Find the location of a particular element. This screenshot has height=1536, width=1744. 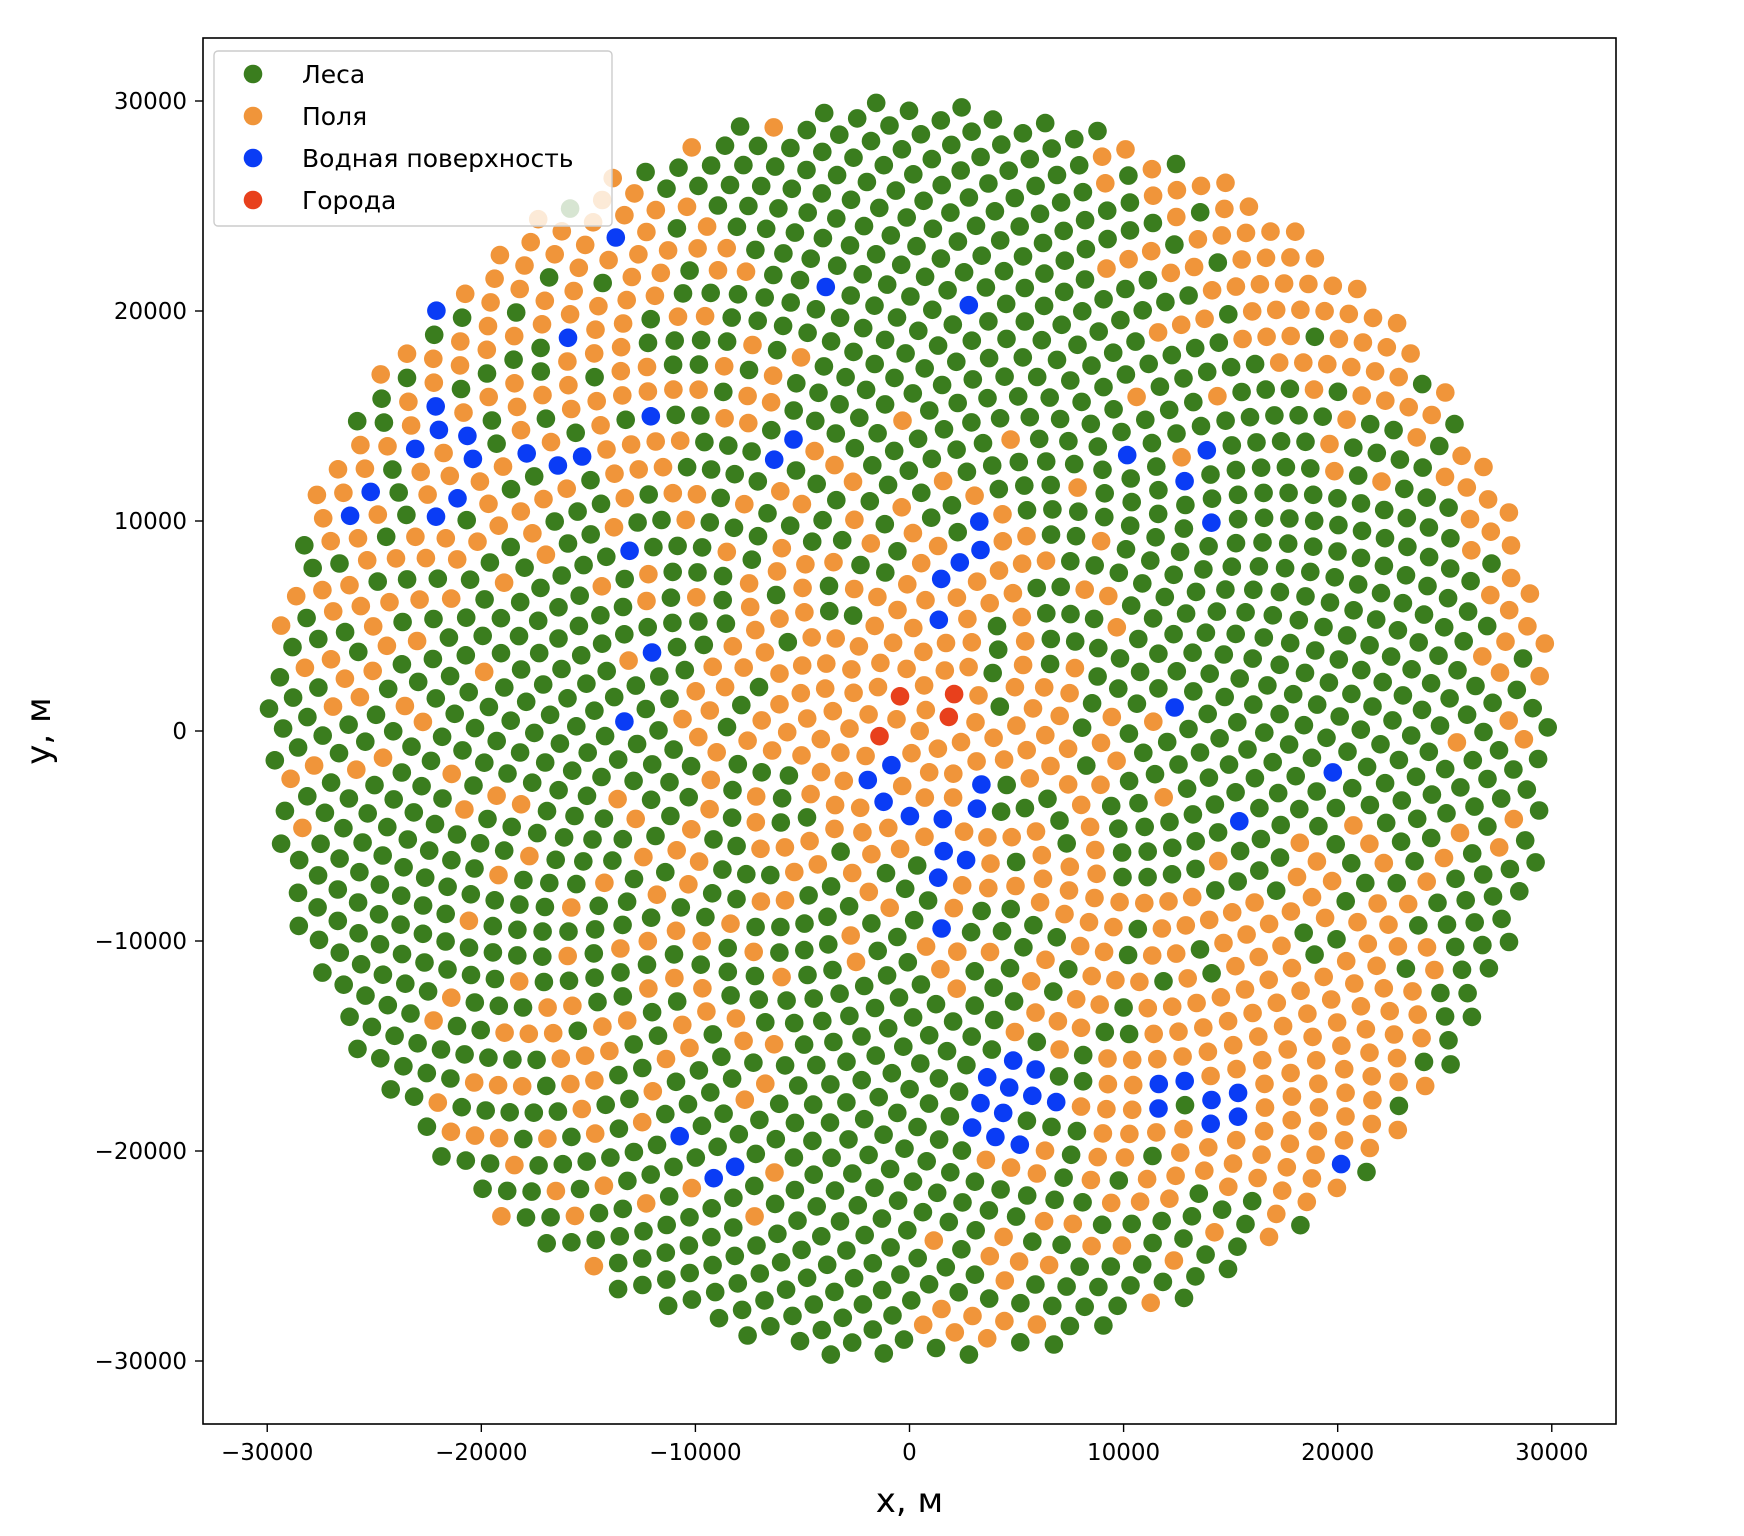

city-point is located at coordinates (949, 717).